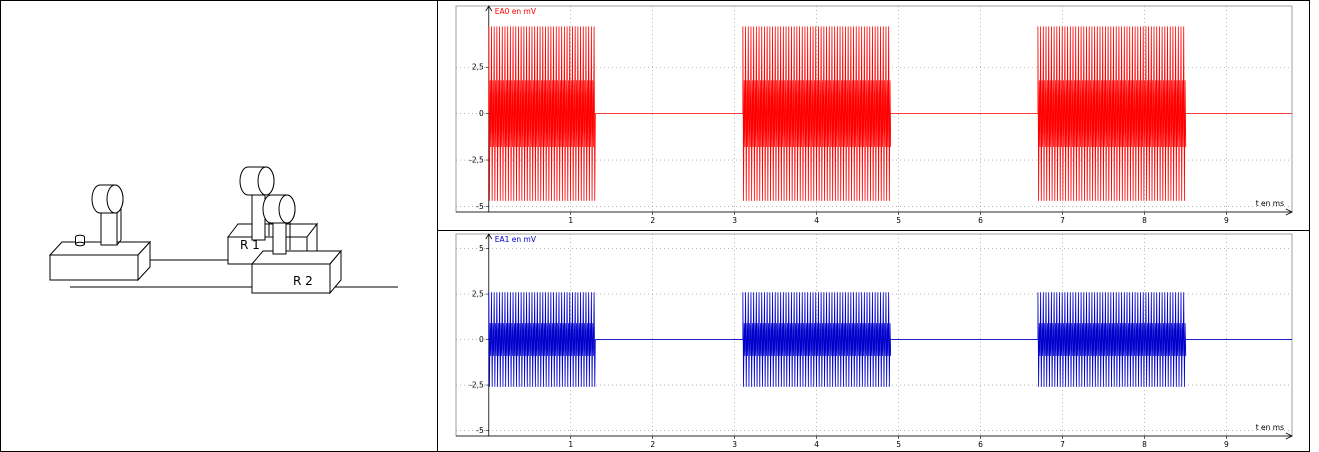  What do you see at coordinates (481, 248) in the screenshot?
I see `y-tick-label: 5` at bounding box center [481, 248].